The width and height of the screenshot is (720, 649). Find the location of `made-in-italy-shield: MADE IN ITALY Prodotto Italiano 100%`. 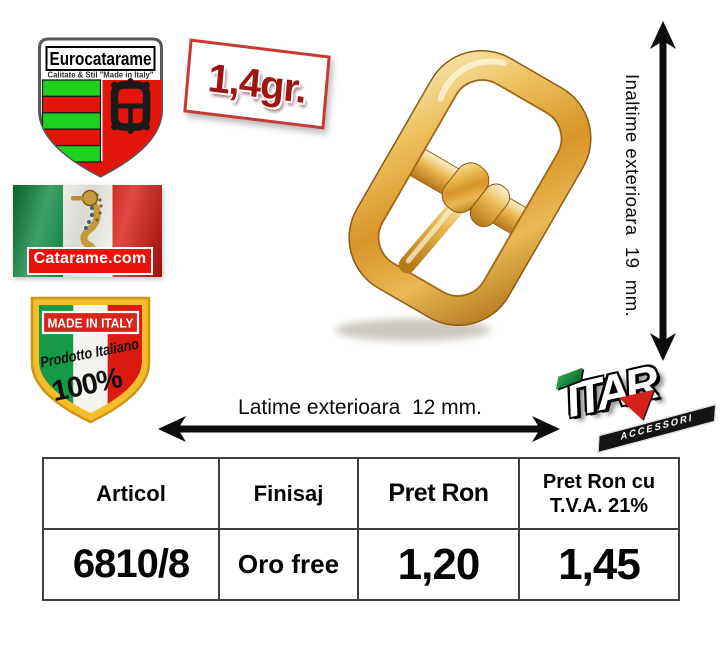

made-in-italy-shield: MADE IN ITALY Prodotto Italiano 100% is located at coordinates (90, 360).